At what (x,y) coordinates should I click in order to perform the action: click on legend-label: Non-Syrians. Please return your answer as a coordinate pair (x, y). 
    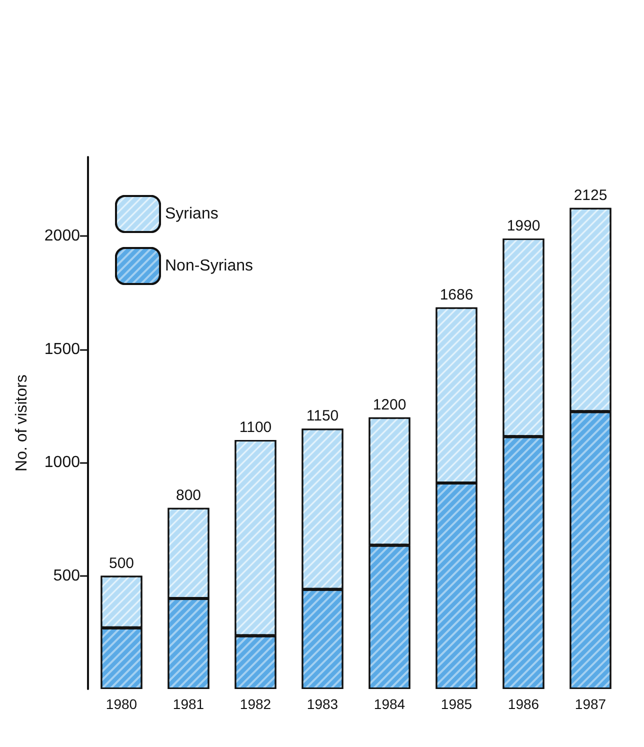
    Looking at the image, I should click on (209, 266).